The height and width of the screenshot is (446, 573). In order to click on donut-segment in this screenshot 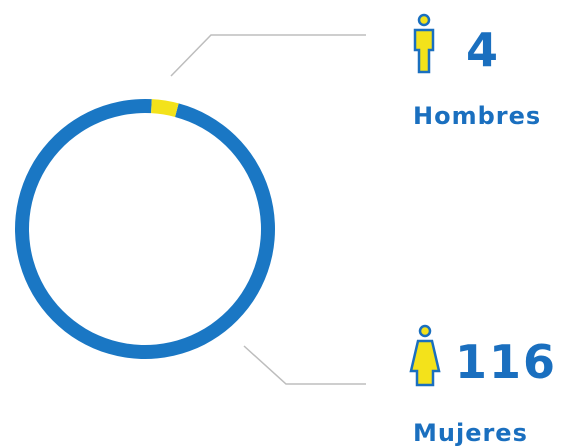, I will do `click(165, 108)`.